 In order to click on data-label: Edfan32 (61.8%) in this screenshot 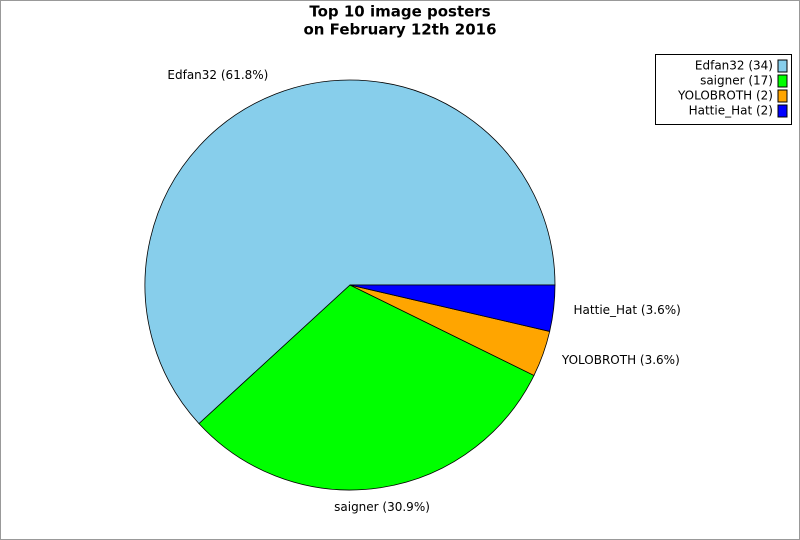, I will do `click(217, 75)`.